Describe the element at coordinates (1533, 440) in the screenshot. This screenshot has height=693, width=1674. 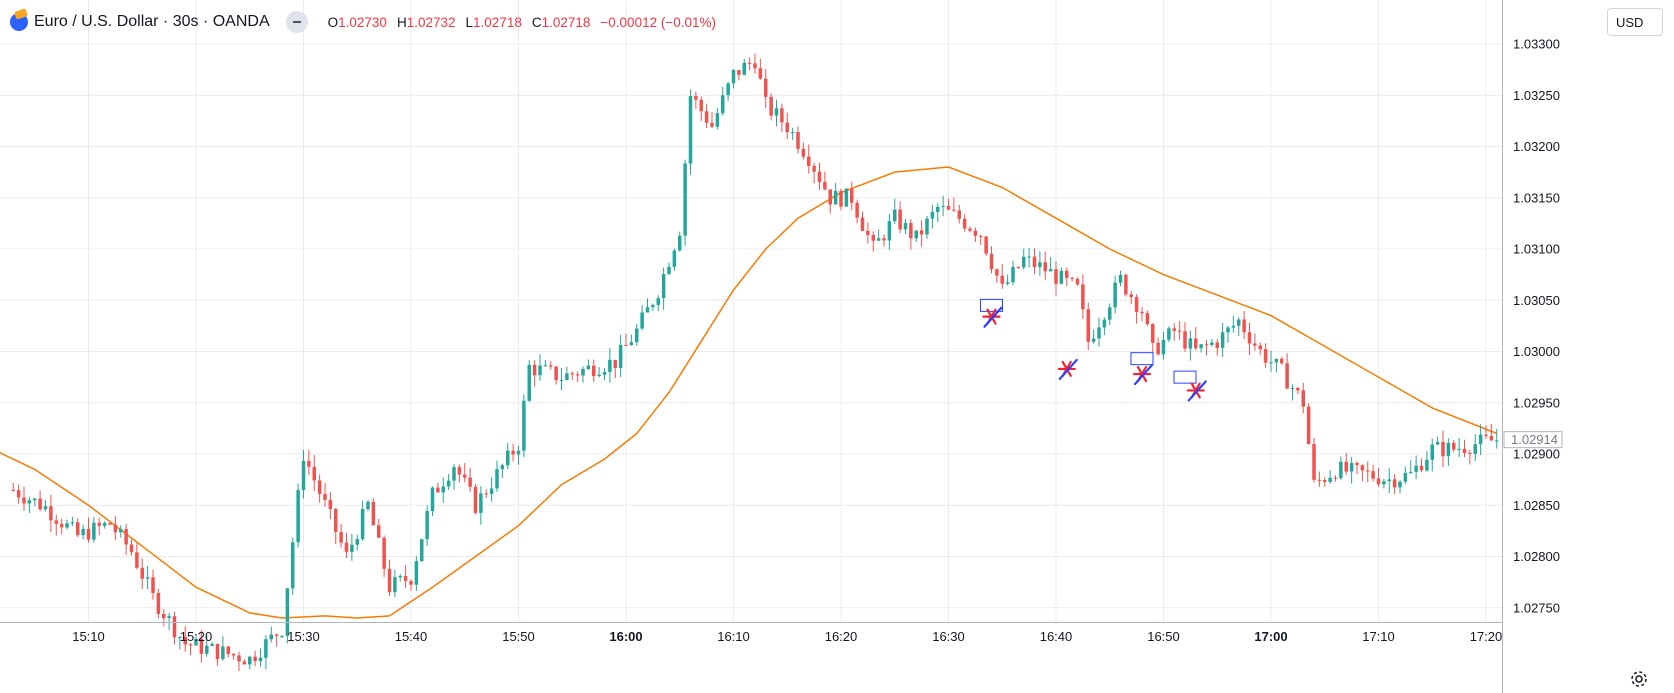
I see `last-price-box` at that location.